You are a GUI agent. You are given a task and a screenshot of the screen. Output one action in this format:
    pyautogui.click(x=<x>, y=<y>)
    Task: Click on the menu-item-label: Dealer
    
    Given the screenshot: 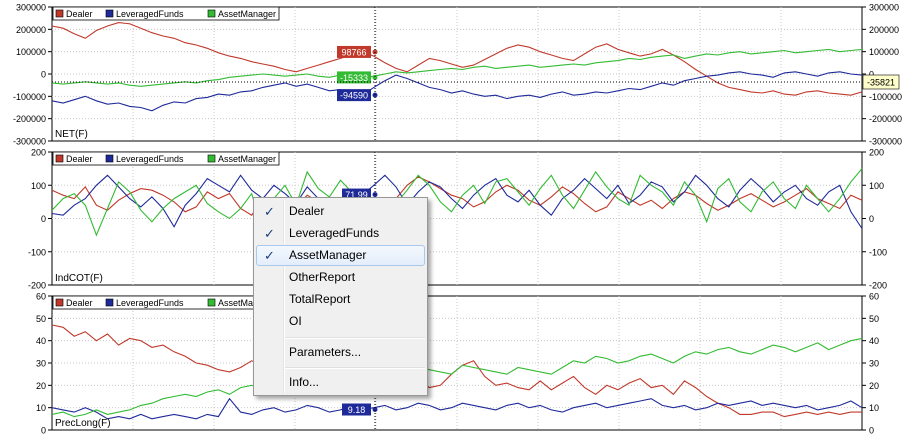 What is the action you would take?
    pyautogui.click(x=307, y=211)
    